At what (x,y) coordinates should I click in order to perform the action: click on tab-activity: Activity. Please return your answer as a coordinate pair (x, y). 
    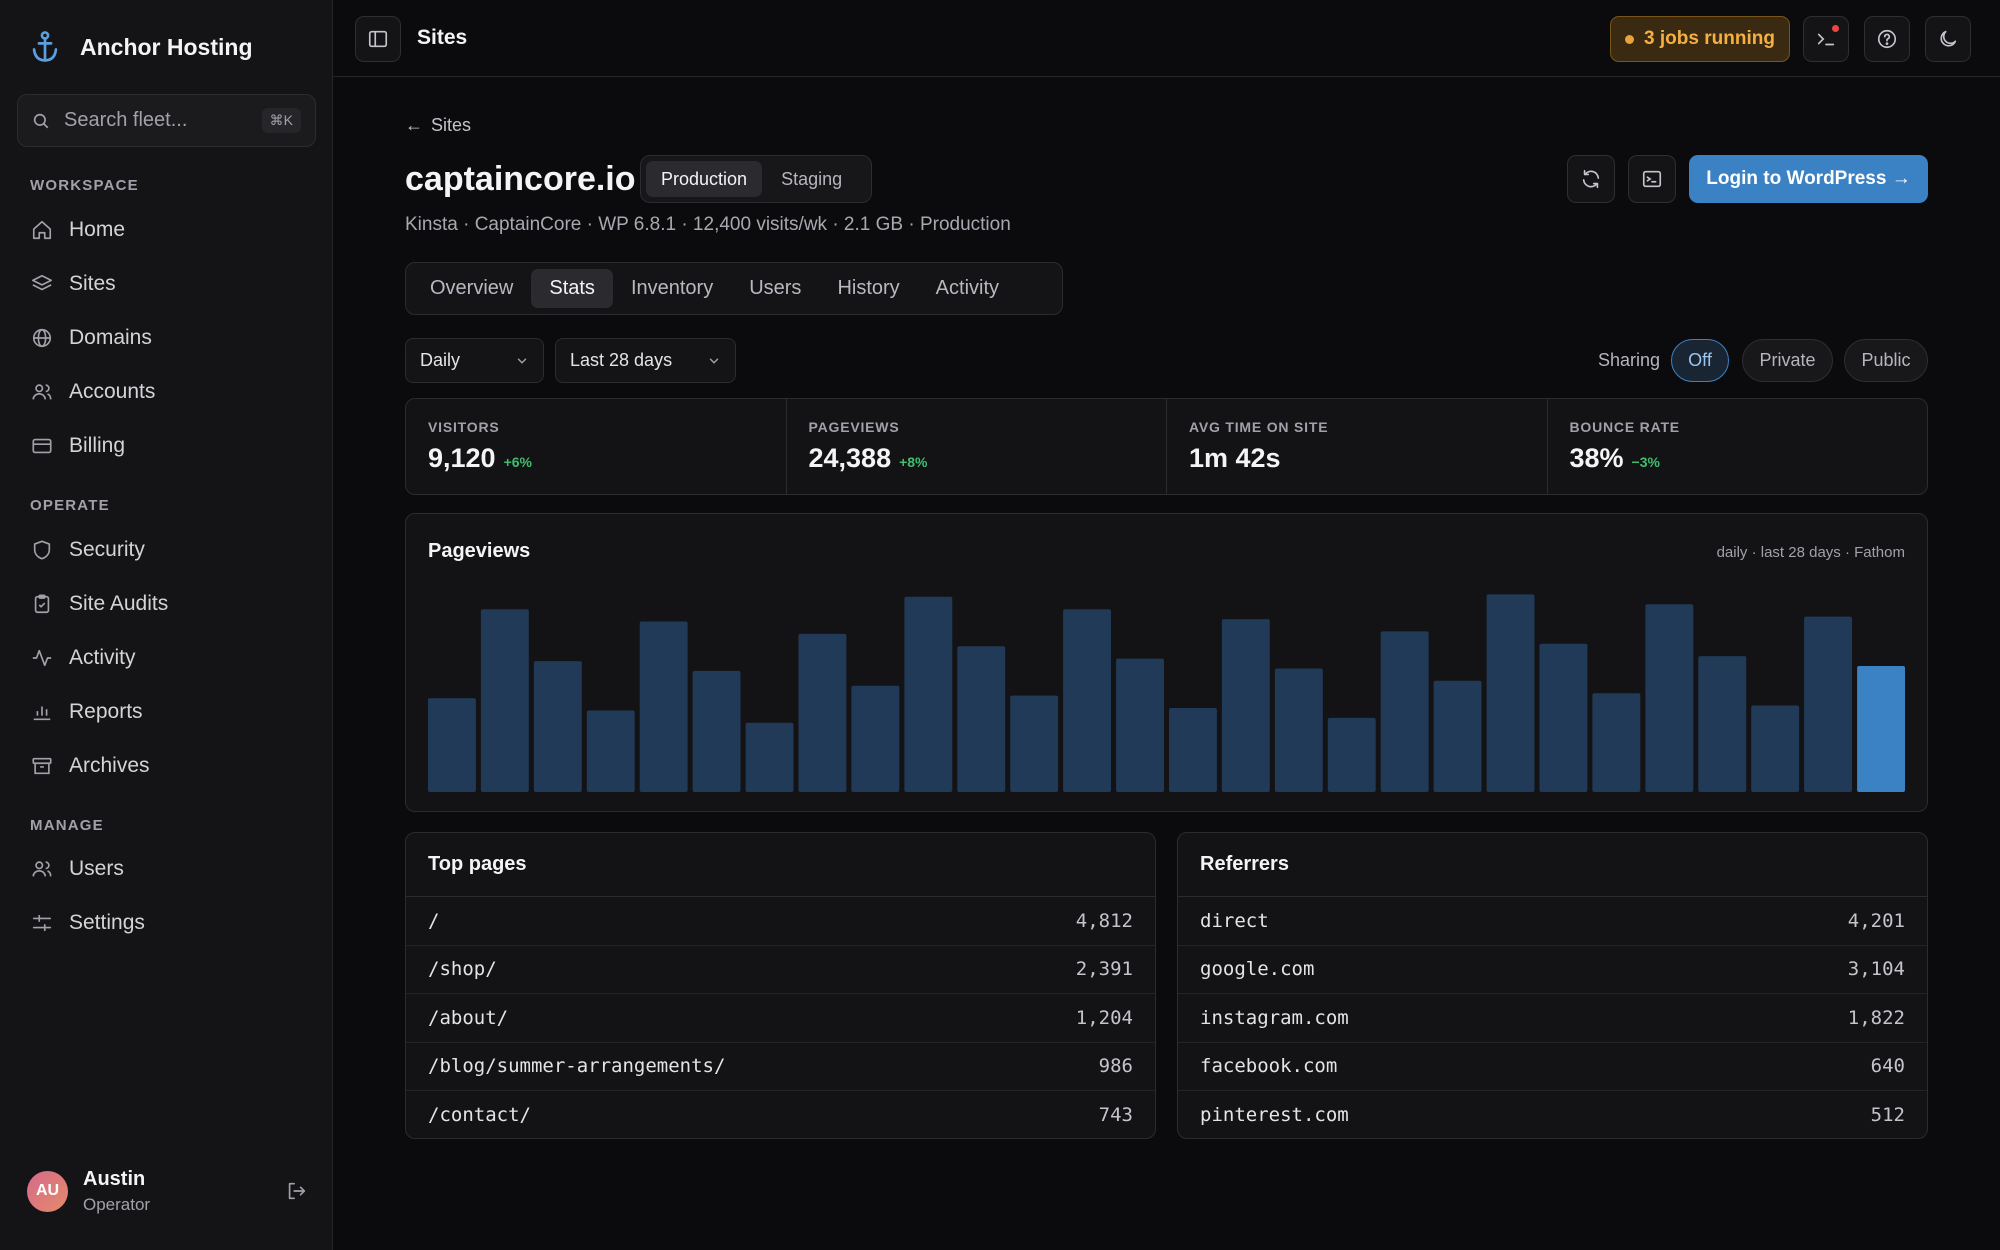
    Looking at the image, I should click on (967, 288).